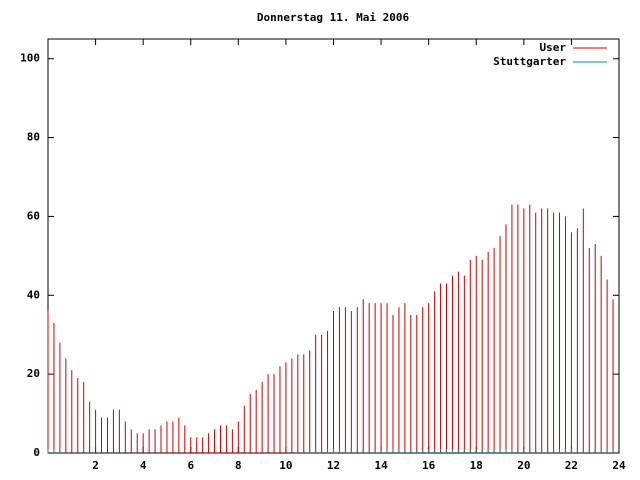 Image resolution: width=640 pixels, height=480 pixels. I want to click on x-tick-label: 20, so click(523, 465).